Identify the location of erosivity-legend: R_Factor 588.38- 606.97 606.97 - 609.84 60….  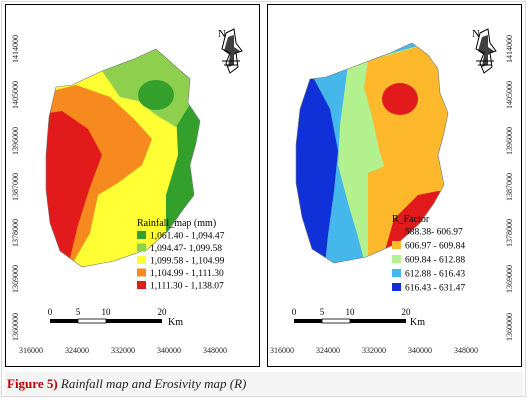
(428, 254).